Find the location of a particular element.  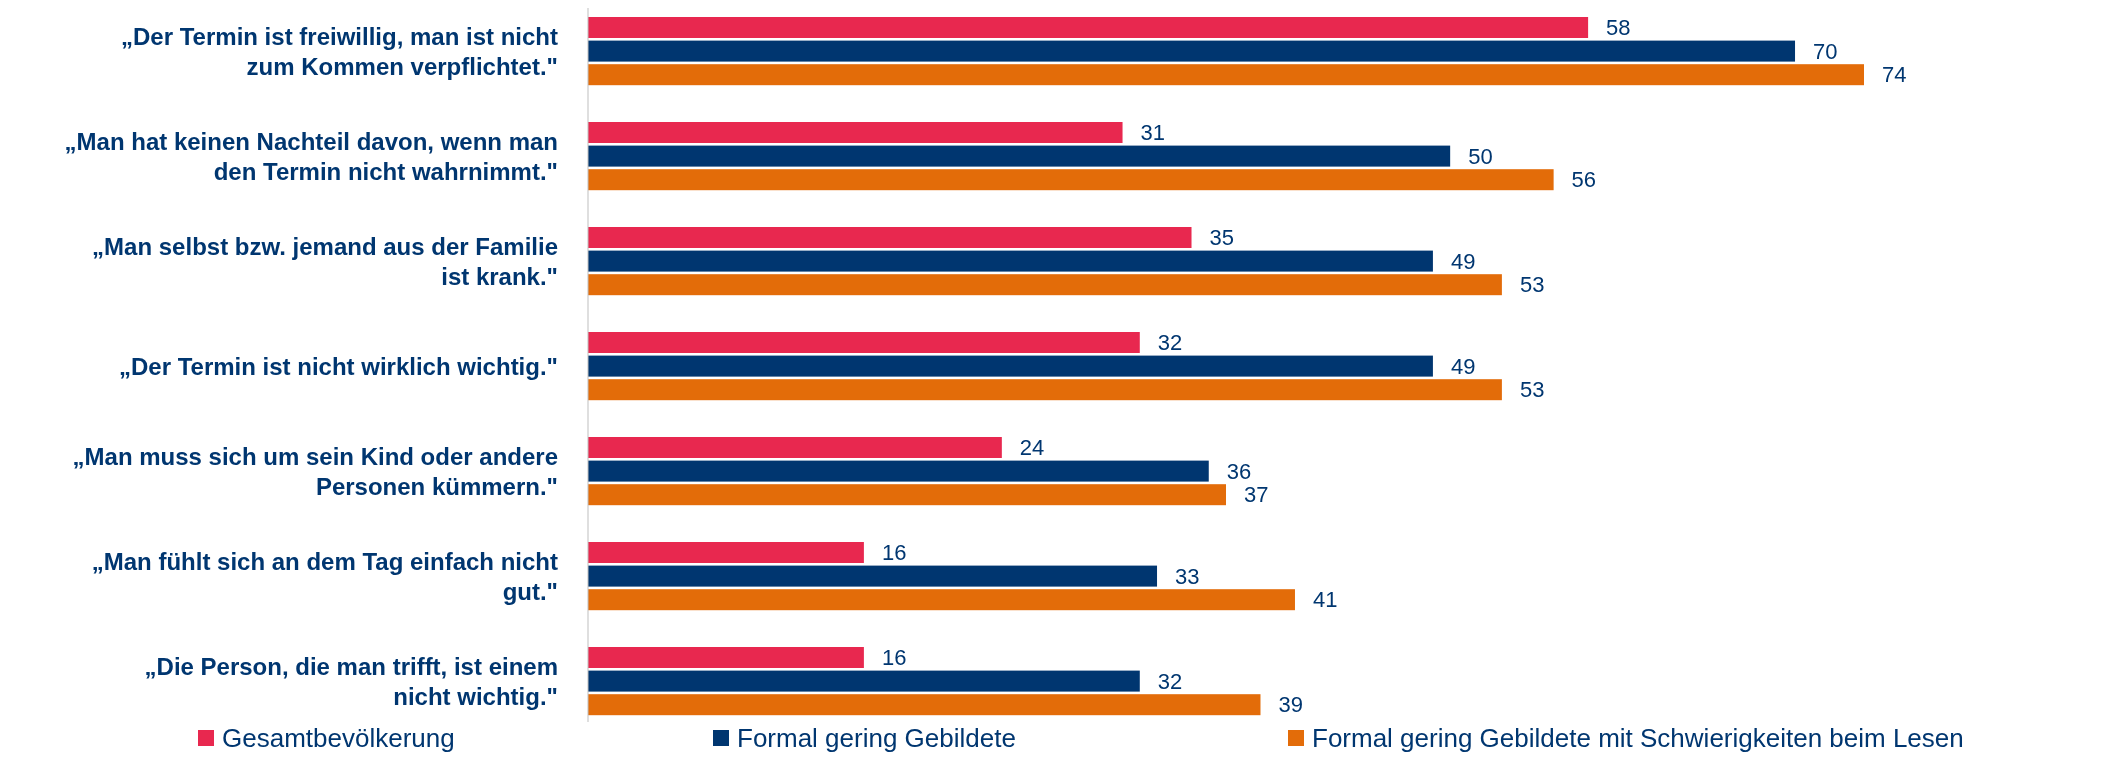

legend-label: Formal gering Gebildete is located at coordinates (876, 738).